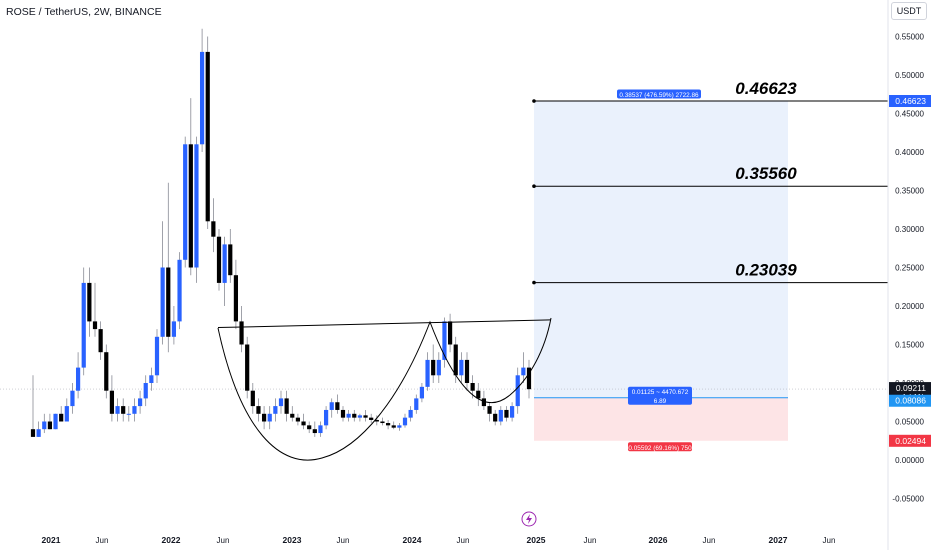 The image size is (932, 555). What do you see at coordinates (909, 11) in the screenshot?
I see `currency-button: USDT` at bounding box center [909, 11].